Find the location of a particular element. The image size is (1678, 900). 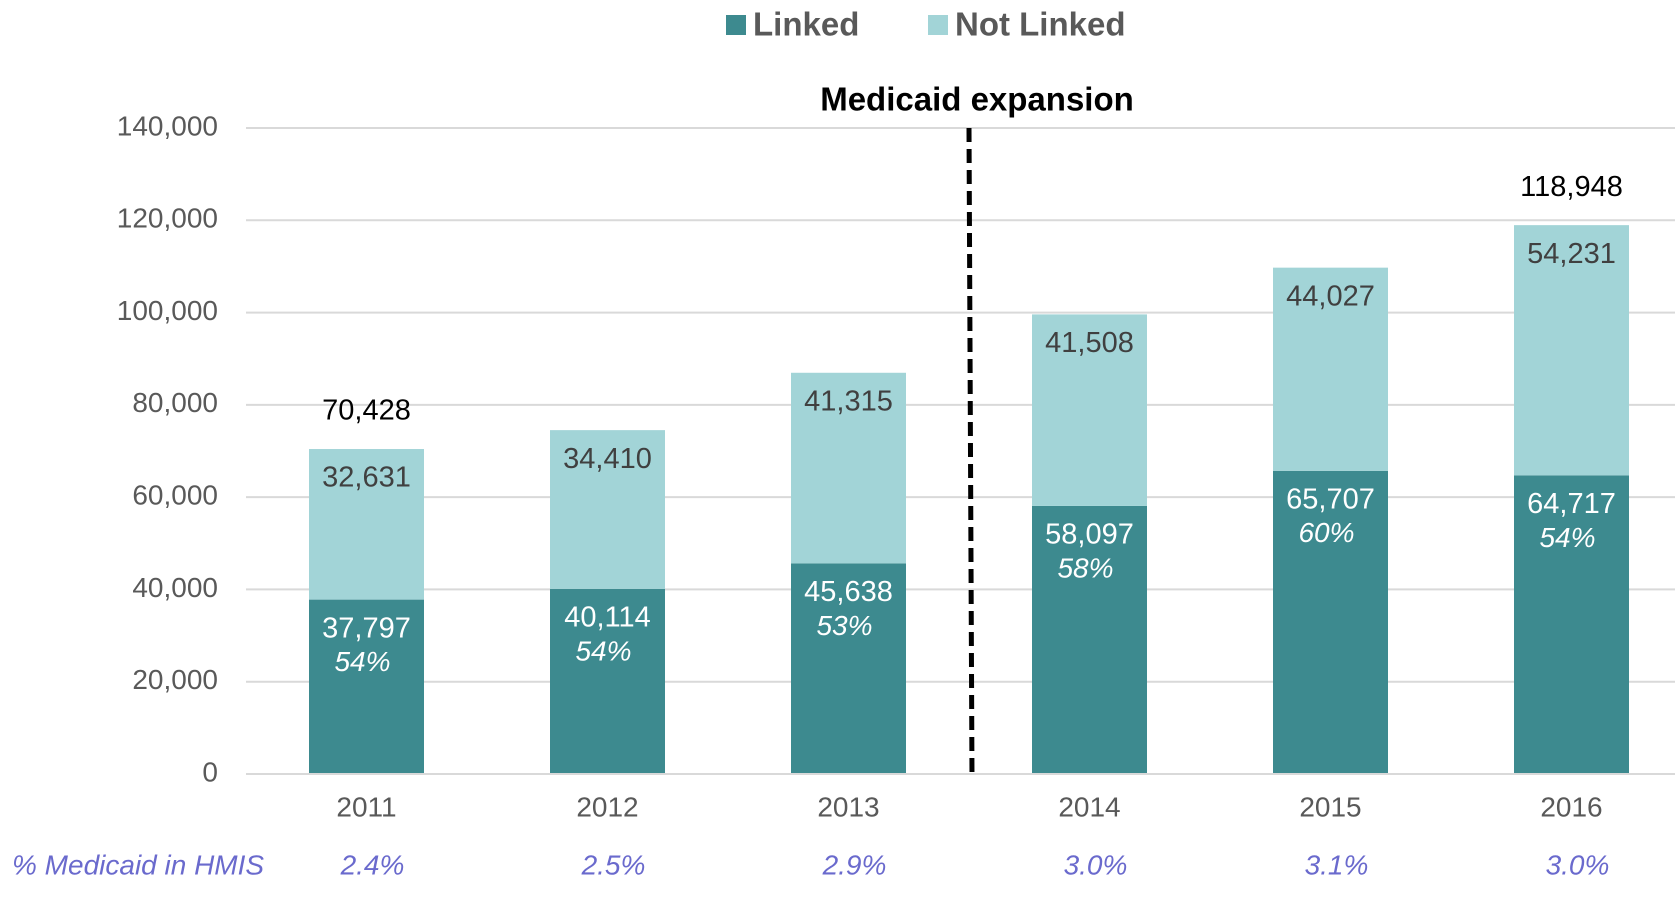

x-tick-label: 2013 is located at coordinates (848, 806).